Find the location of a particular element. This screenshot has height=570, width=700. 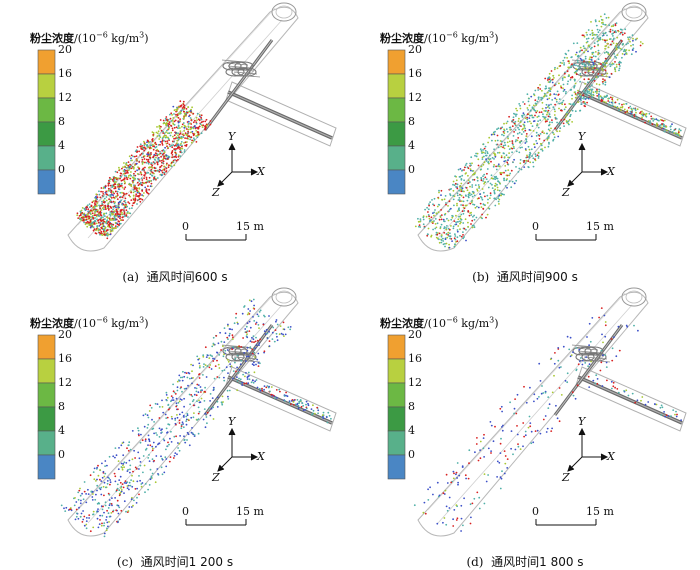

panel-caption: (a) 通风时间600 s is located at coordinates (175, 276).